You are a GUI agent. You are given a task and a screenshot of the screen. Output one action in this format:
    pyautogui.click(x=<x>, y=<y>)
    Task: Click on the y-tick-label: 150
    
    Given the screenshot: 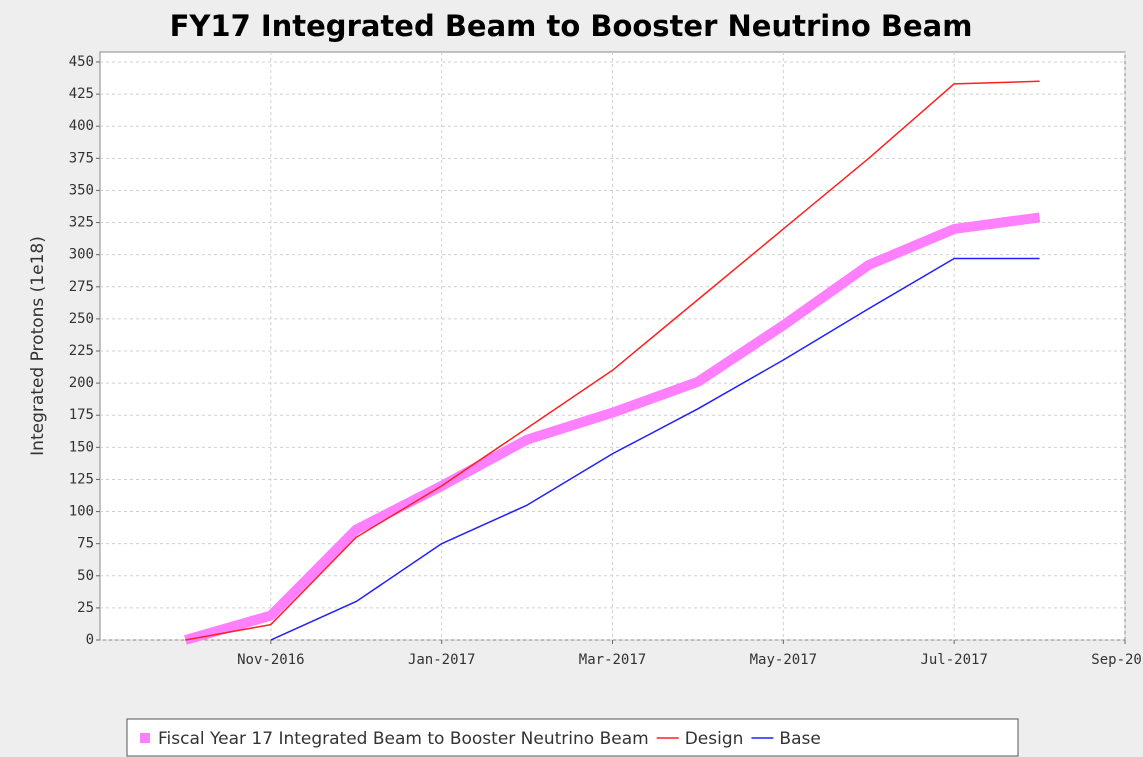 What is the action you would take?
    pyautogui.click(x=81, y=447)
    